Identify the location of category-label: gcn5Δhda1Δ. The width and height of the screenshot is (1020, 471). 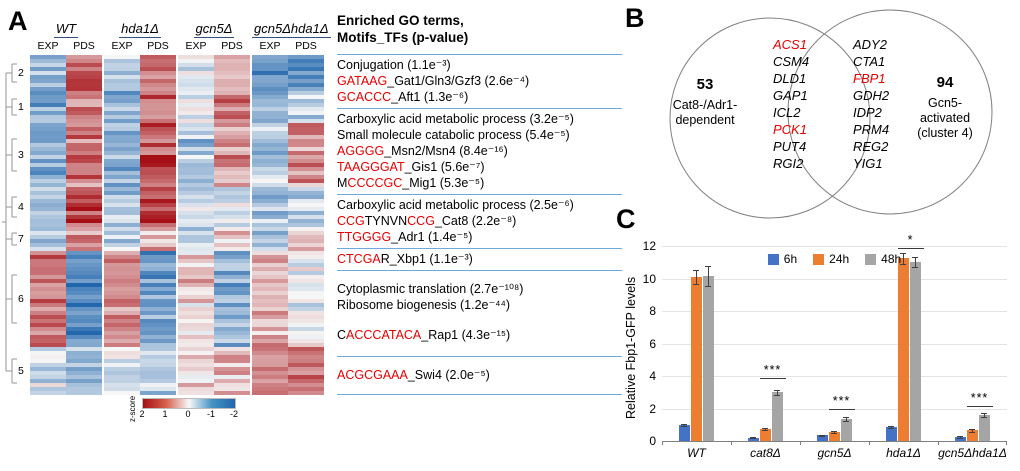
(972, 453).